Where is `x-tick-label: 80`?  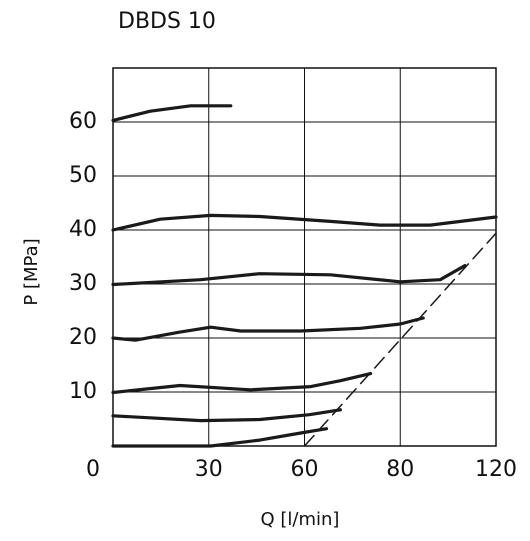 x-tick-label: 80 is located at coordinates (400, 469).